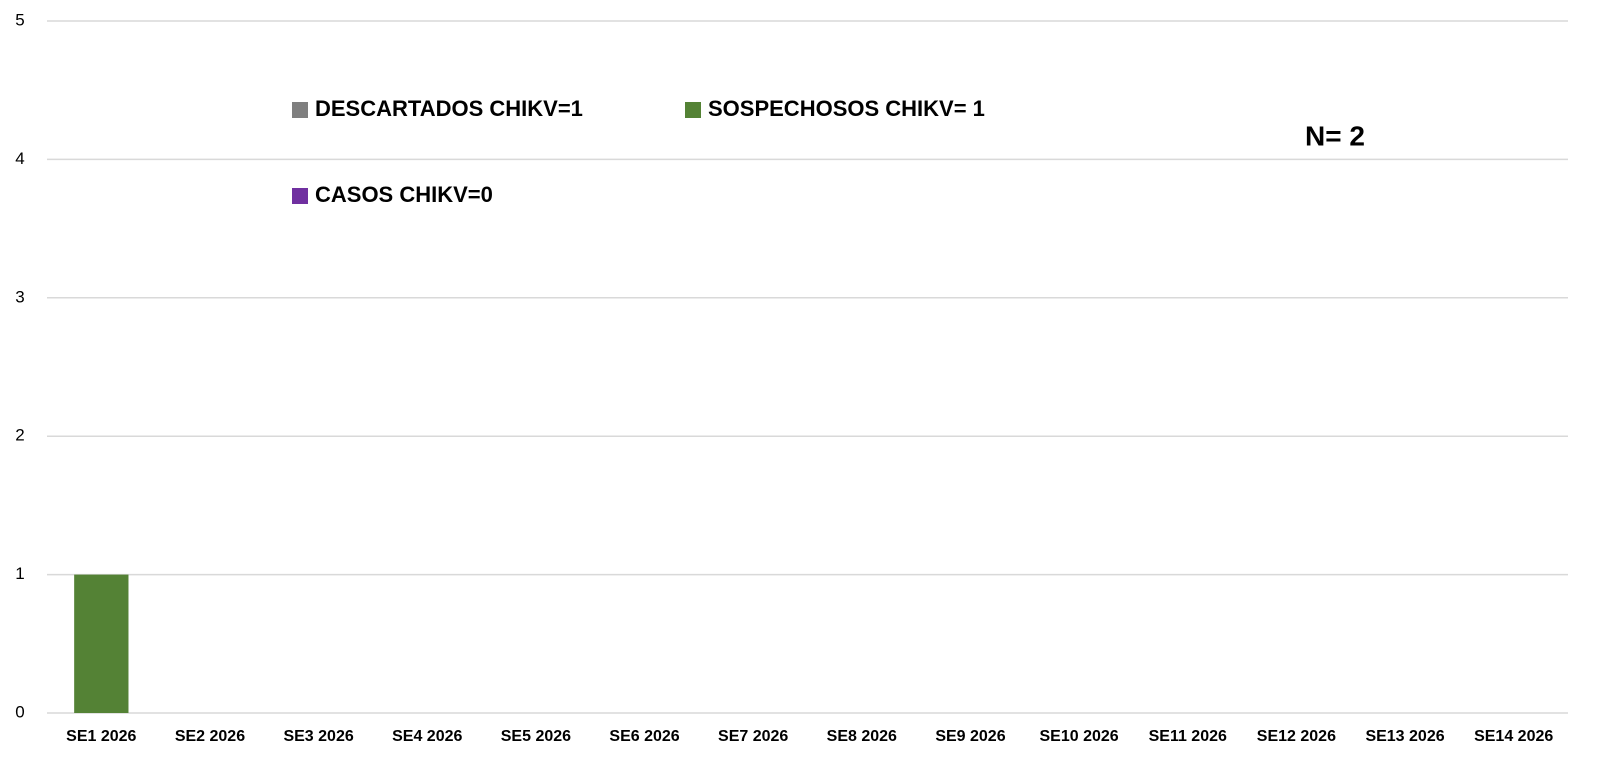 The image size is (1624, 773). What do you see at coordinates (1404, 736) in the screenshot?
I see `x-tick-label: SE13 2026` at bounding box center [1404, 736].